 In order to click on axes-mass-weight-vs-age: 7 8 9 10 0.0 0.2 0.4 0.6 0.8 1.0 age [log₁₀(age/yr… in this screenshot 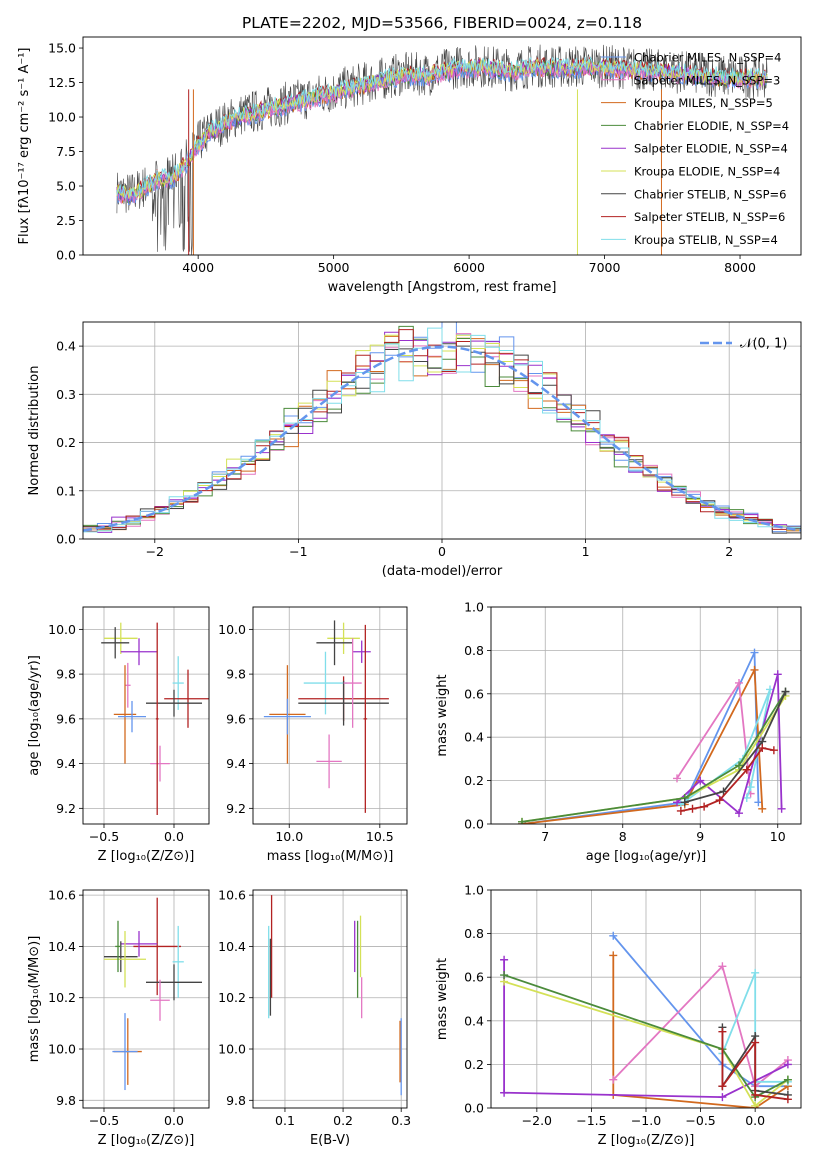, I will do `click(618, 732)`.